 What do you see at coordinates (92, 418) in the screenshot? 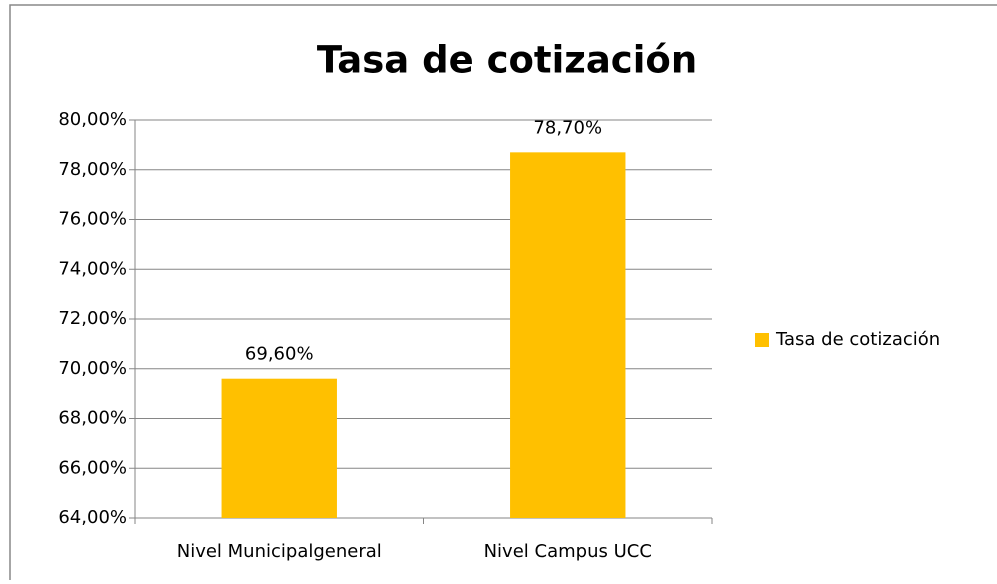
I see `y-tick-label: 68,00%` at bounding box center [92, 418].